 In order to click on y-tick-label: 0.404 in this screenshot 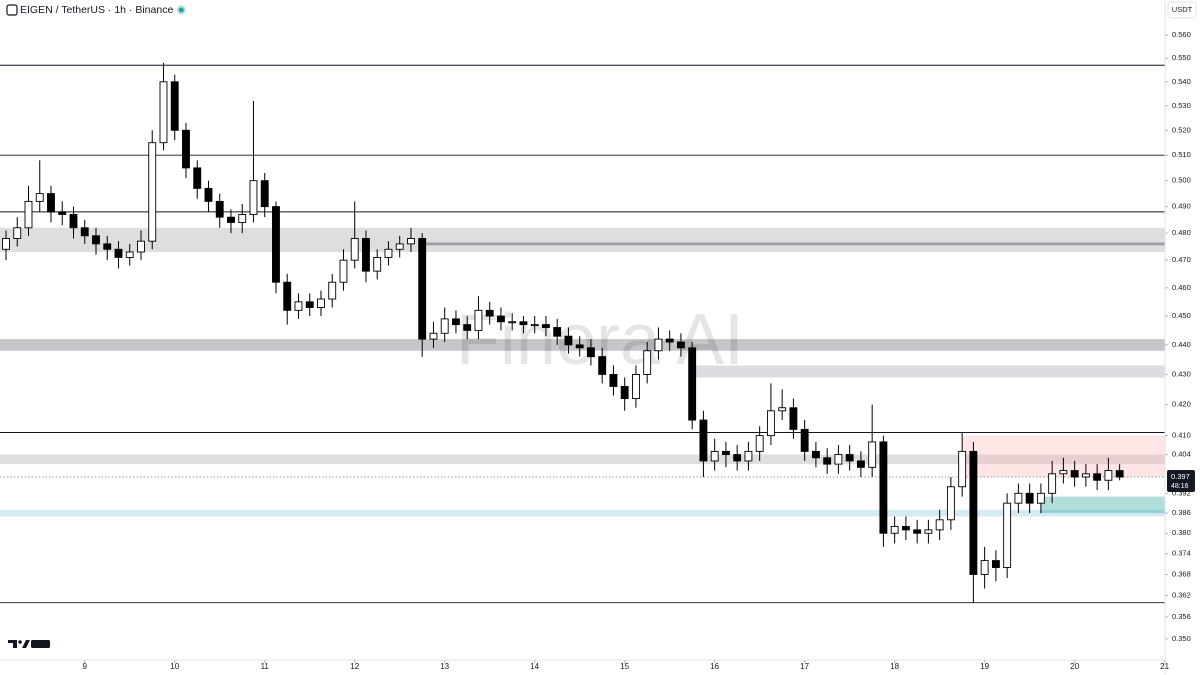, I will do `click(1181, 454)`.